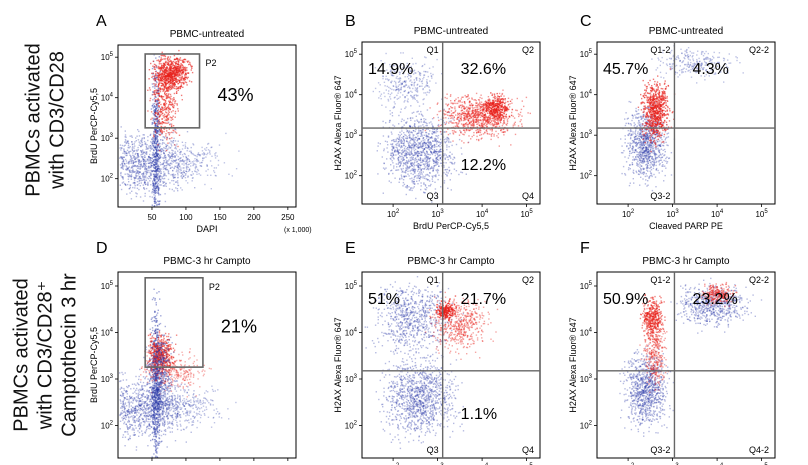  I want to click on gate-percent: 43%, so click(236, 95).